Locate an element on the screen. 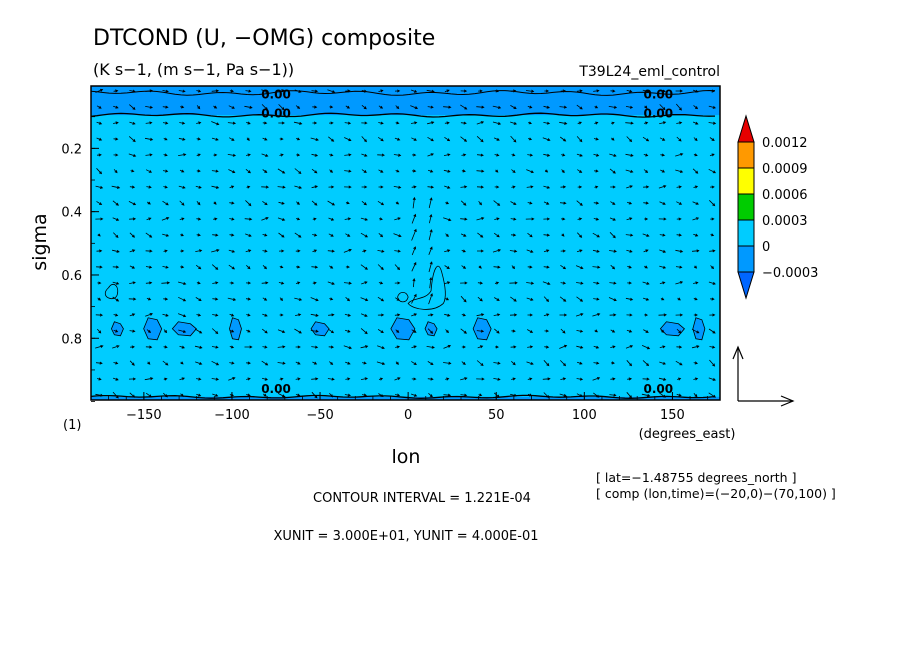 Image resolution: width=904 pixels, height=654 pixels. run-name: T39L24_eml_control is located at coordinates (649, 72).